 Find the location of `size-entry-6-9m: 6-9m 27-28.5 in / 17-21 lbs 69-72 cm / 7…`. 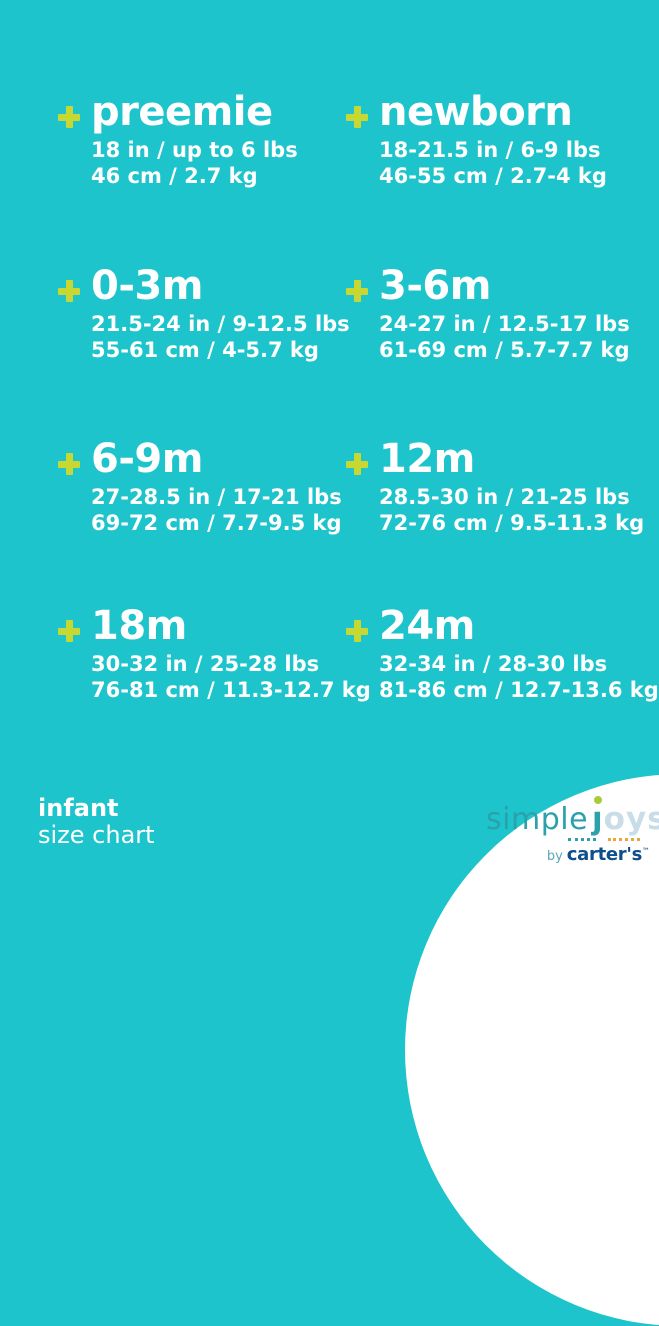

size-entry-6-9m: 6-9m 27-28.5 in / 17-21 lbs 69-72 cm / 7… is located at coordinates (200, 486).